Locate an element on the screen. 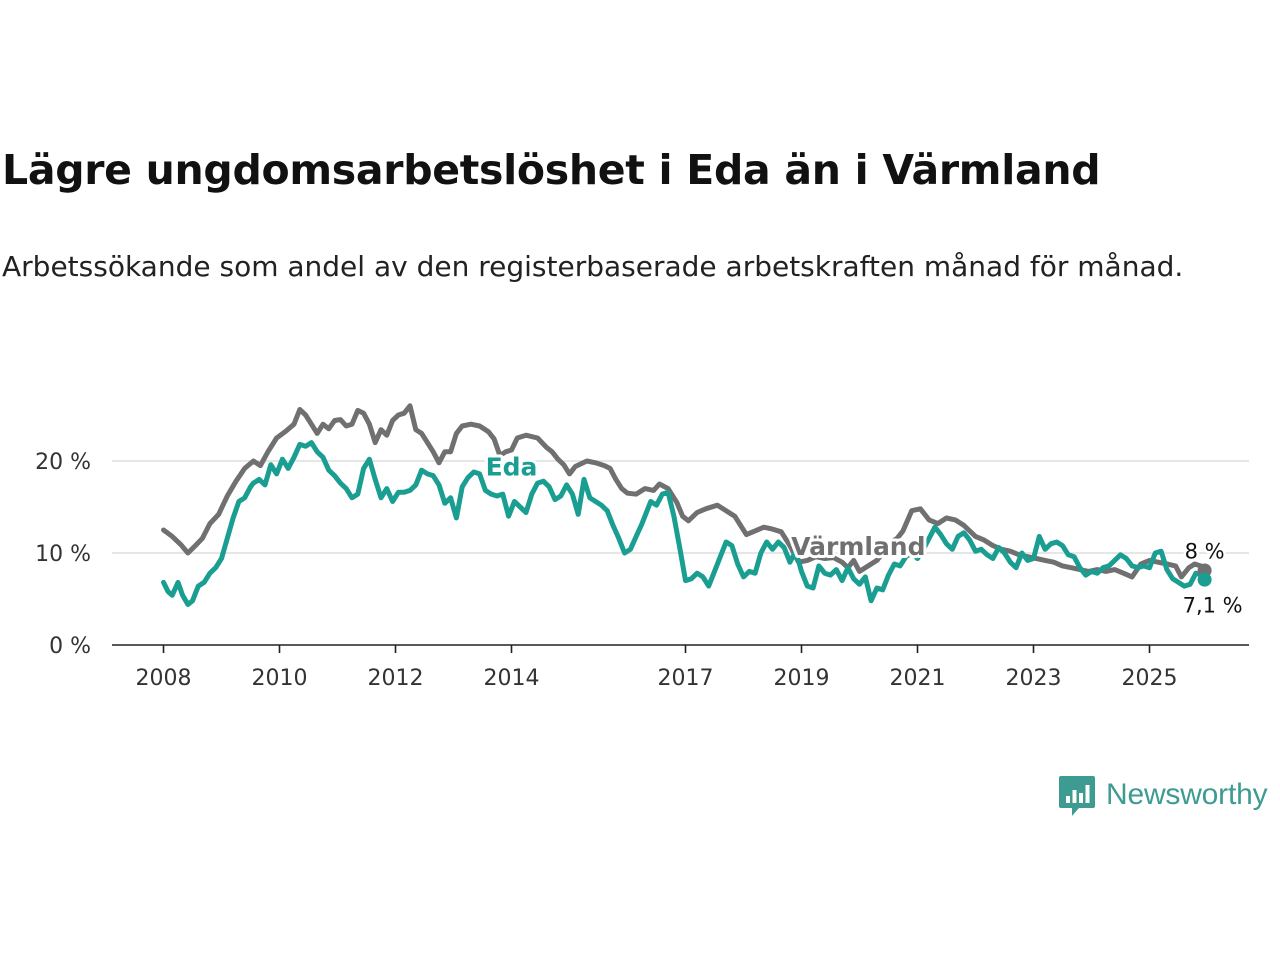  end-point-eda is located at coordinates (1204, 579).